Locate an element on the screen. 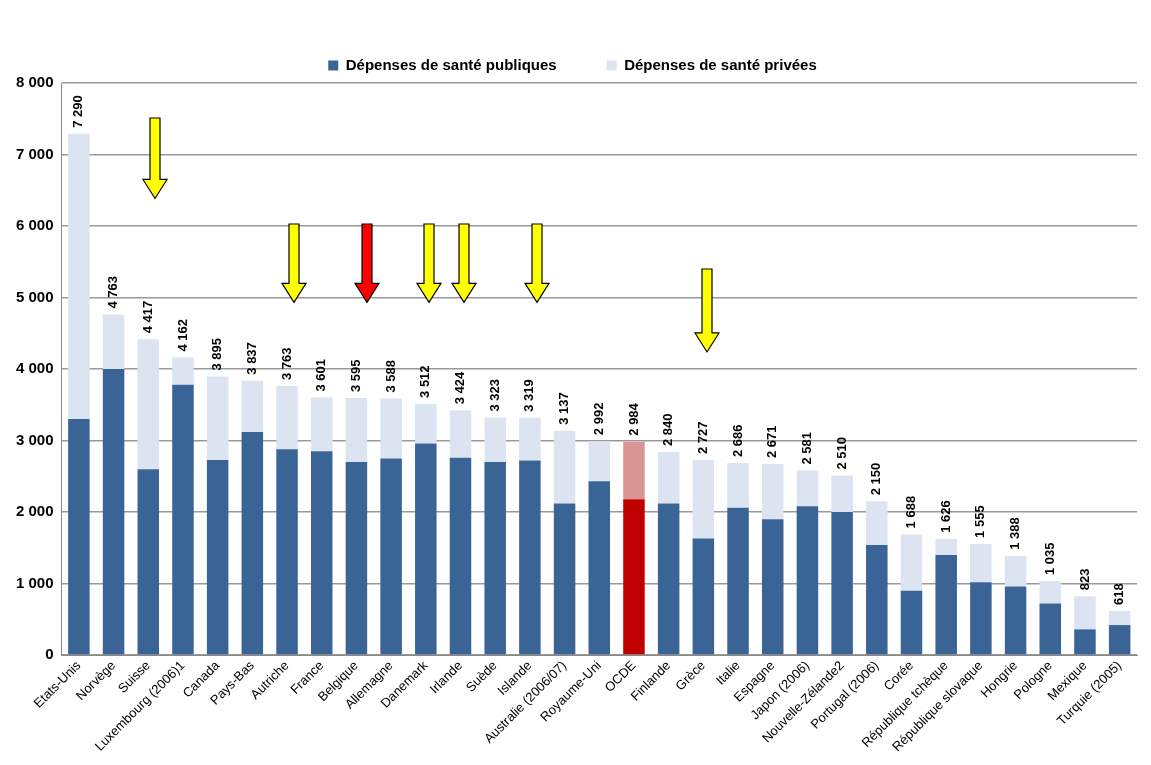 The image size is (1151, 765). total-label: 2 581 is located at coordinates (806, 448).